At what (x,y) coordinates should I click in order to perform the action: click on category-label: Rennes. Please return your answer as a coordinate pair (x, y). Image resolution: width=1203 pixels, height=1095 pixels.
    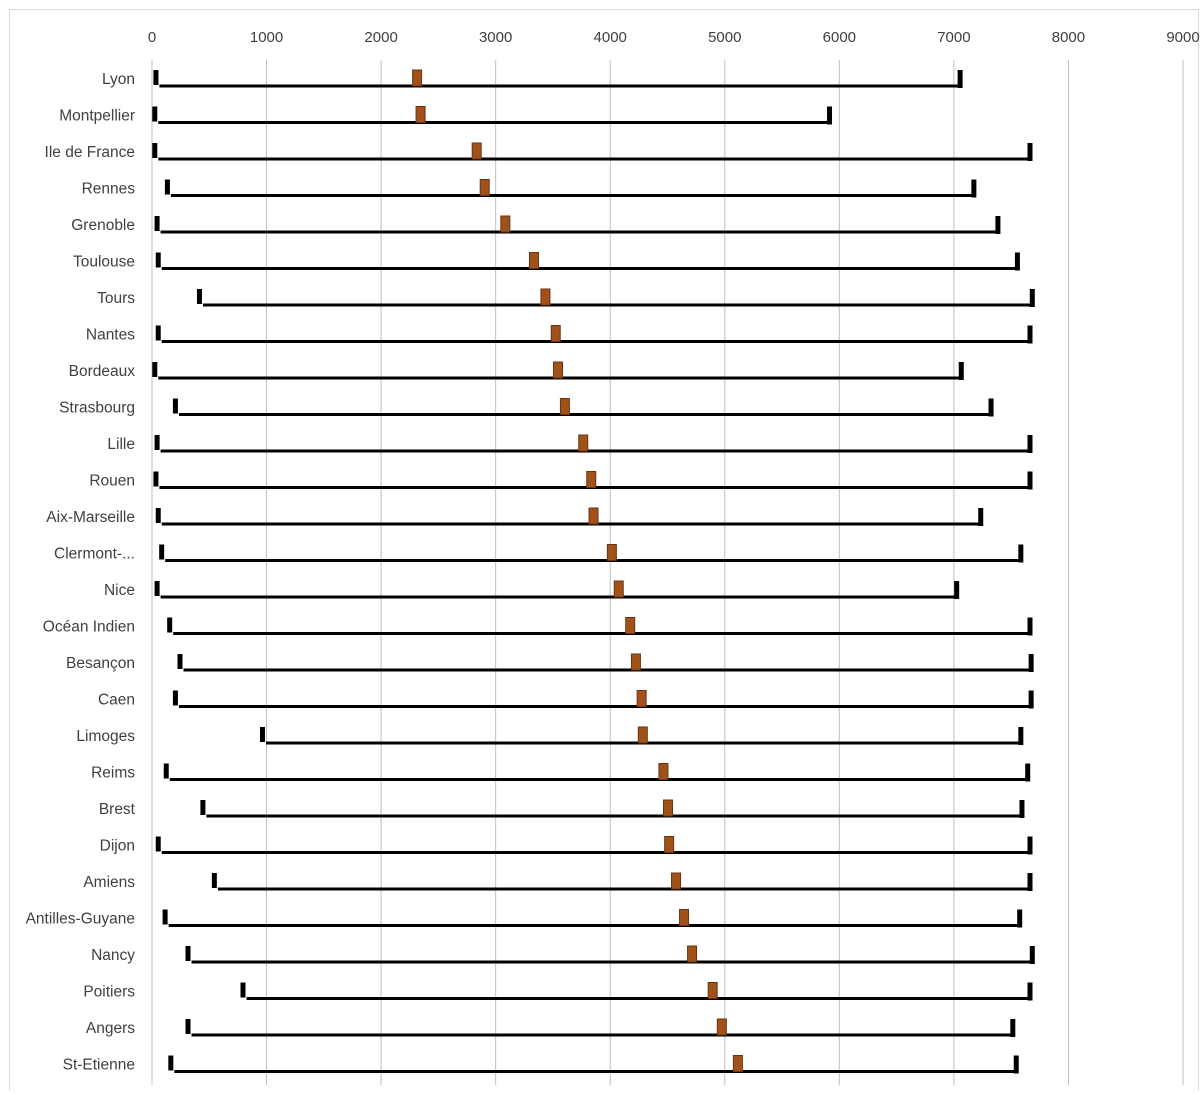
    Looking at the image, I should click on (109, 189).